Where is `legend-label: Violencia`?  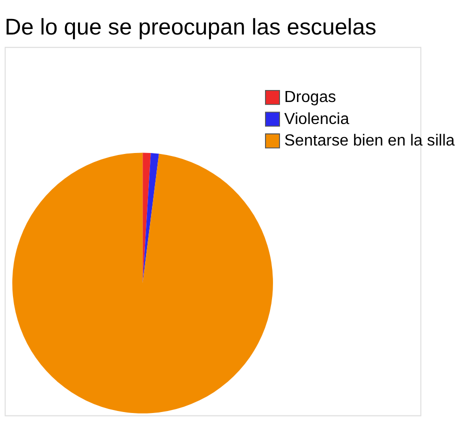
legend-label: Violencia is located at coordinates (317, 119).